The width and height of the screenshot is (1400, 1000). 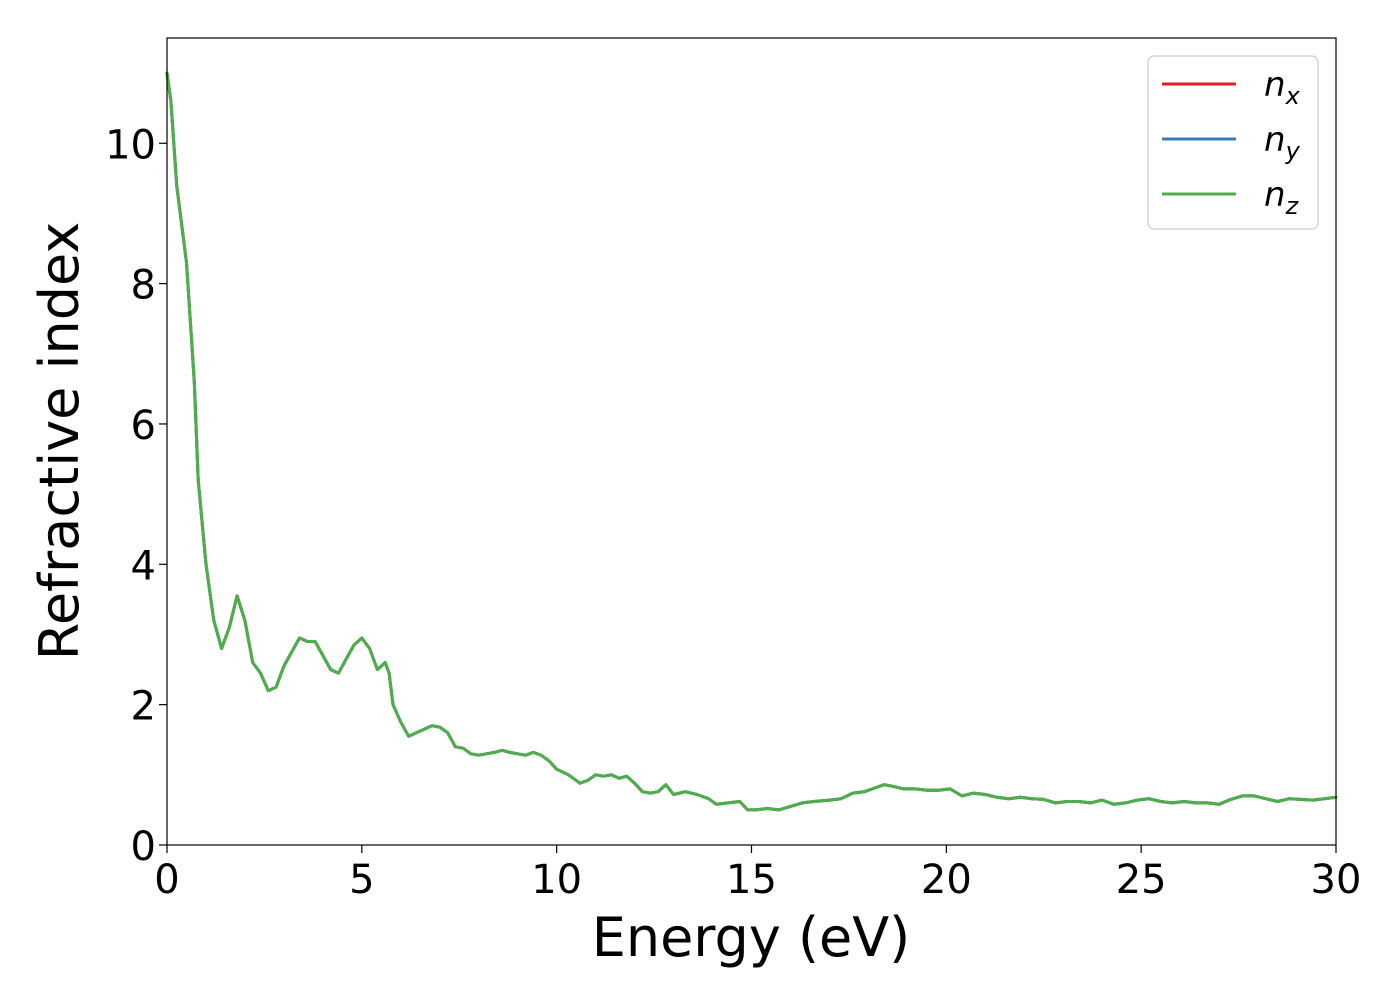 I want to click on legend-label: nz, so click(x=1282, y=197).